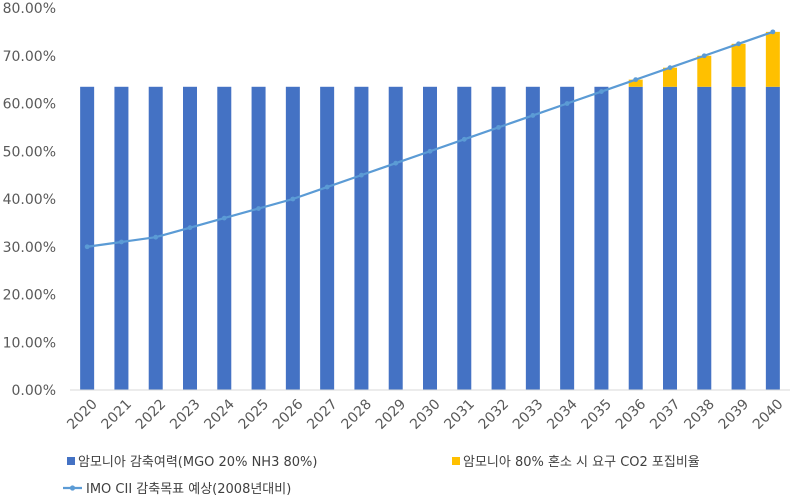 The width and height of the screenshot is (791, 501). Describe the element at coordinates (29, 248) in the screenshot. I see `y-tick-label: 30.00%` at that location.